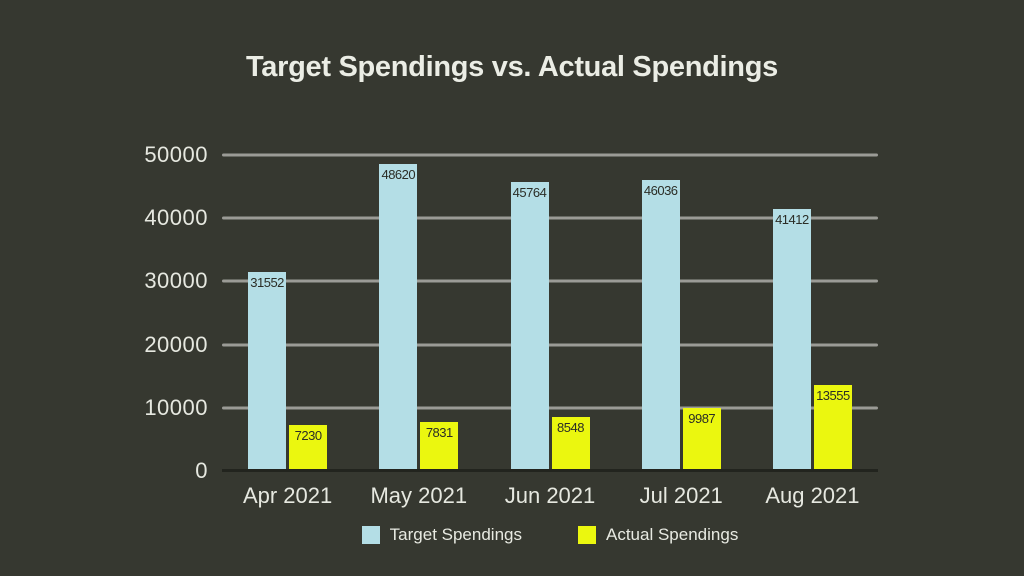 This screenshot has height=576, width=1024. Describe the element at coordinates (439, 432) in the screenshot. I see `bar-value-label: 7831` at that location.